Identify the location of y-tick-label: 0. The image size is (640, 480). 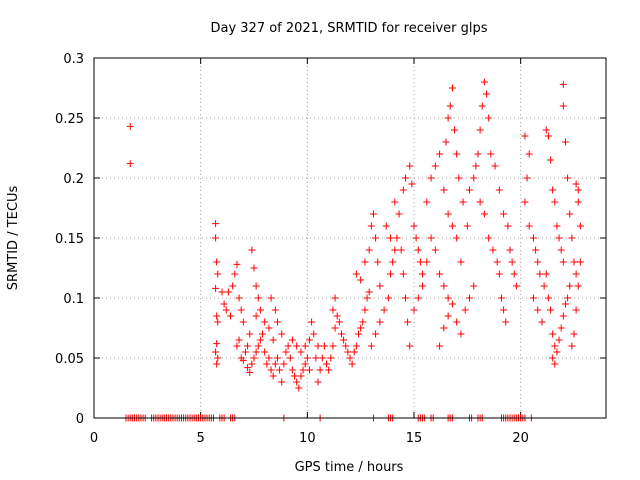
(80, 419).